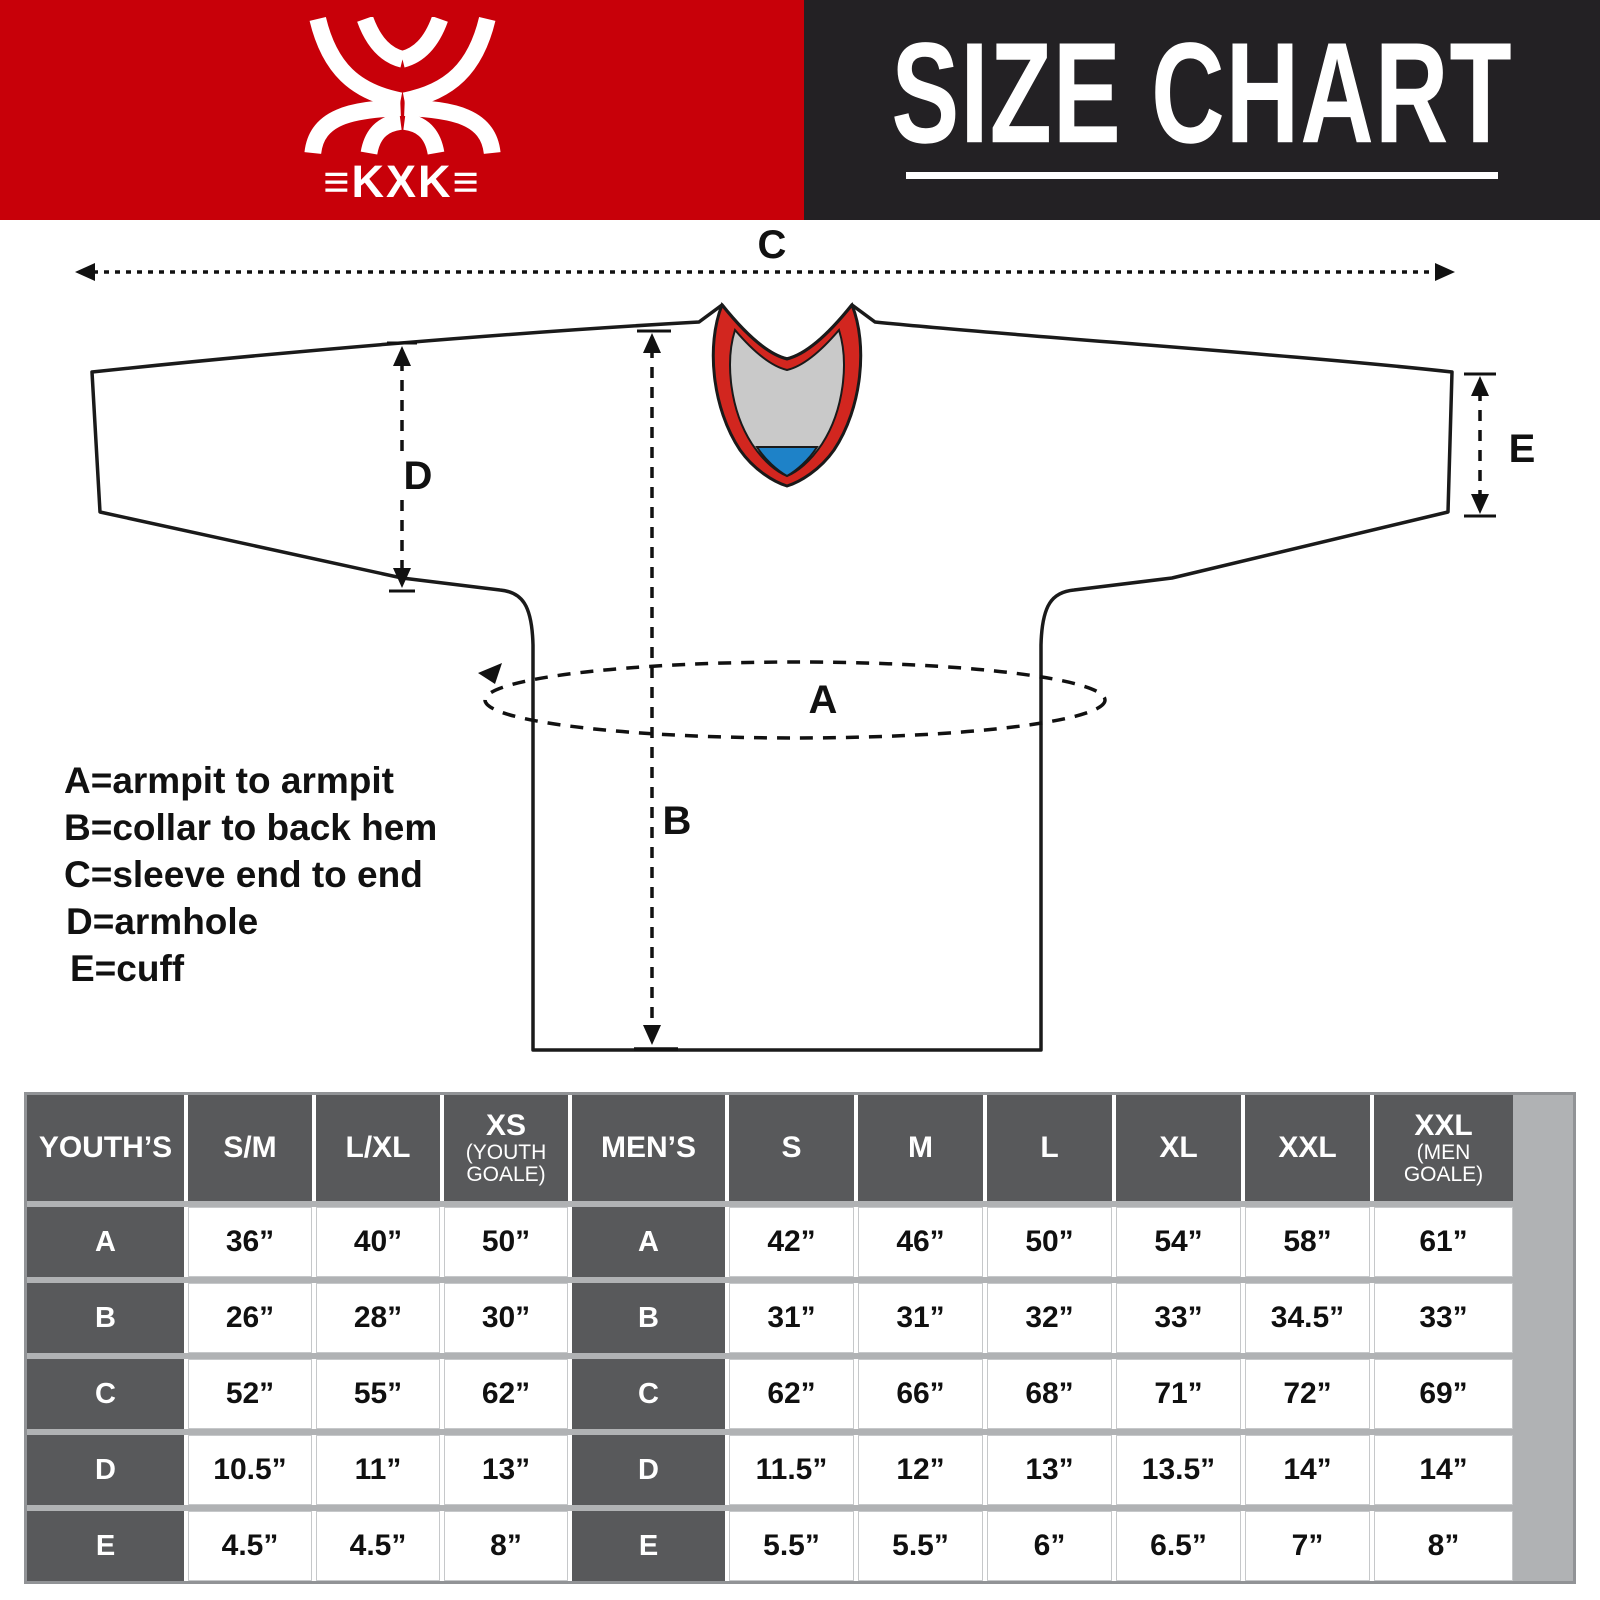  I want to click on col-header-l: L, so click(1047, 1148).